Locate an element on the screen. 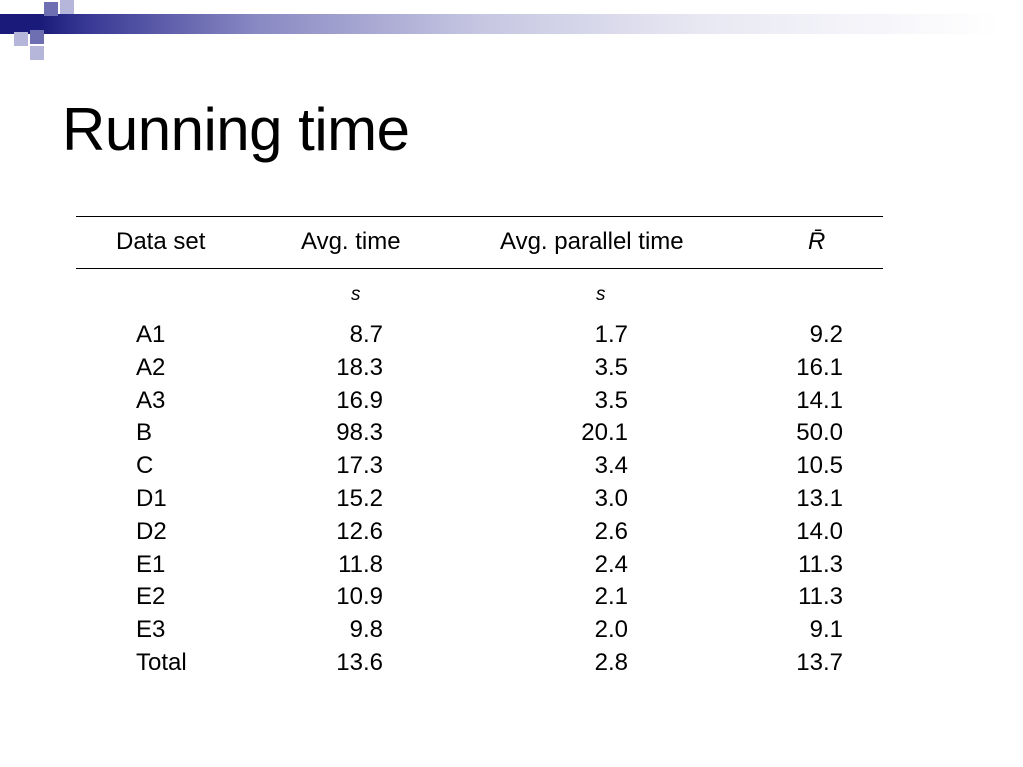 The image size is (1023, 767). cell-data-set: A3 is located at coordinates (151, 400).